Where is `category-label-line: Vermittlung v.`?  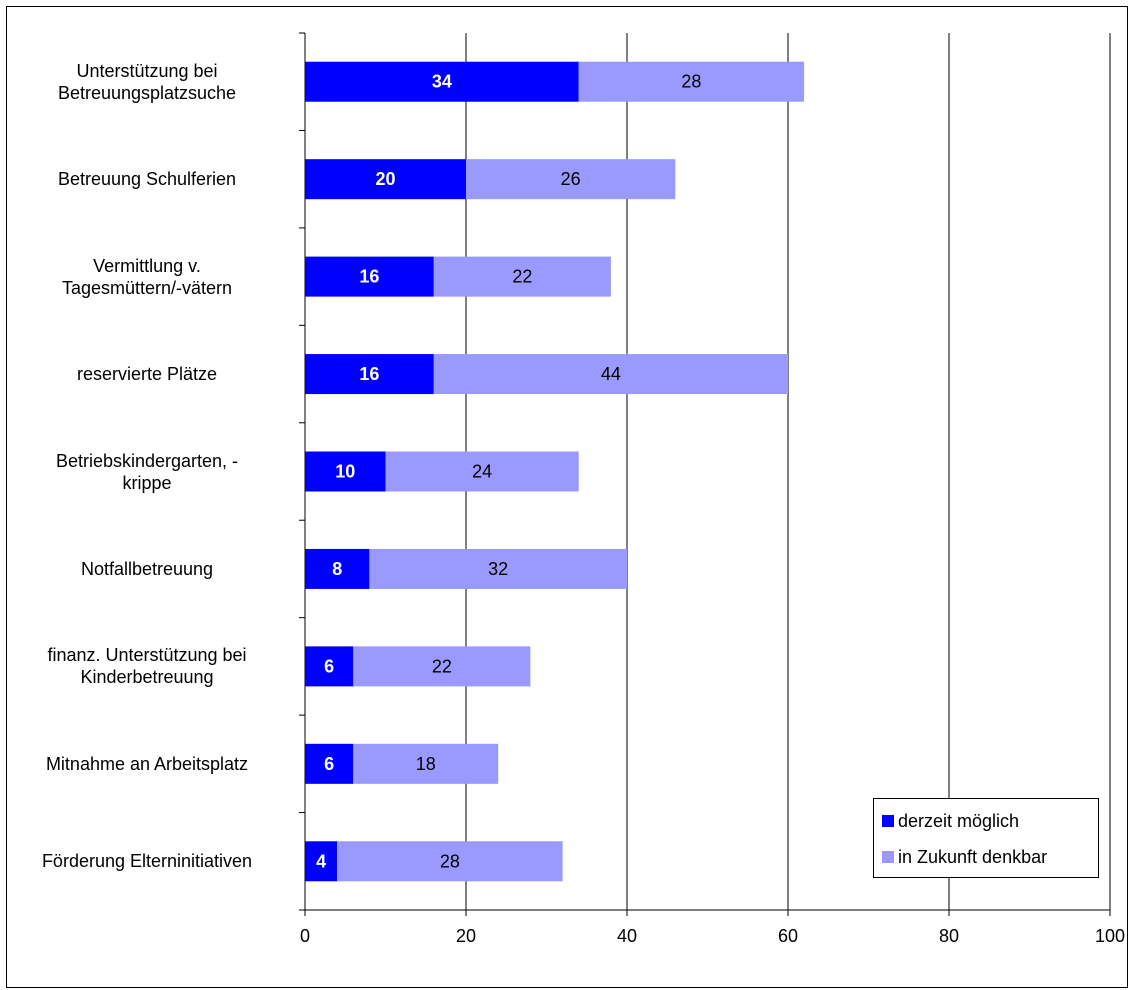 category-label-line: Vermittlung v. is located at coordinates (147, 265).